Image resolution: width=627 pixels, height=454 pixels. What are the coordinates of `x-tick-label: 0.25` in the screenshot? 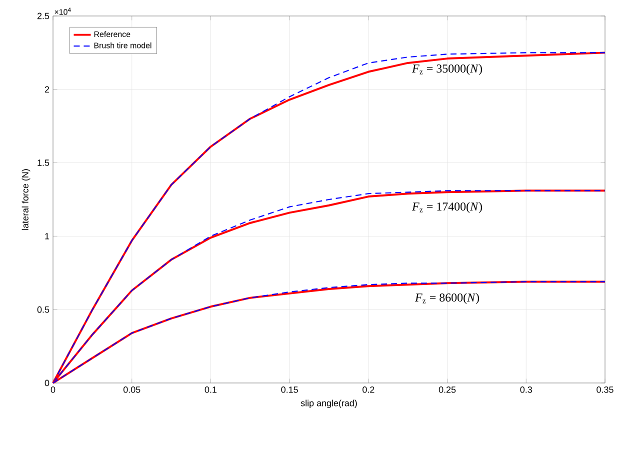 It's located at (447, 389).